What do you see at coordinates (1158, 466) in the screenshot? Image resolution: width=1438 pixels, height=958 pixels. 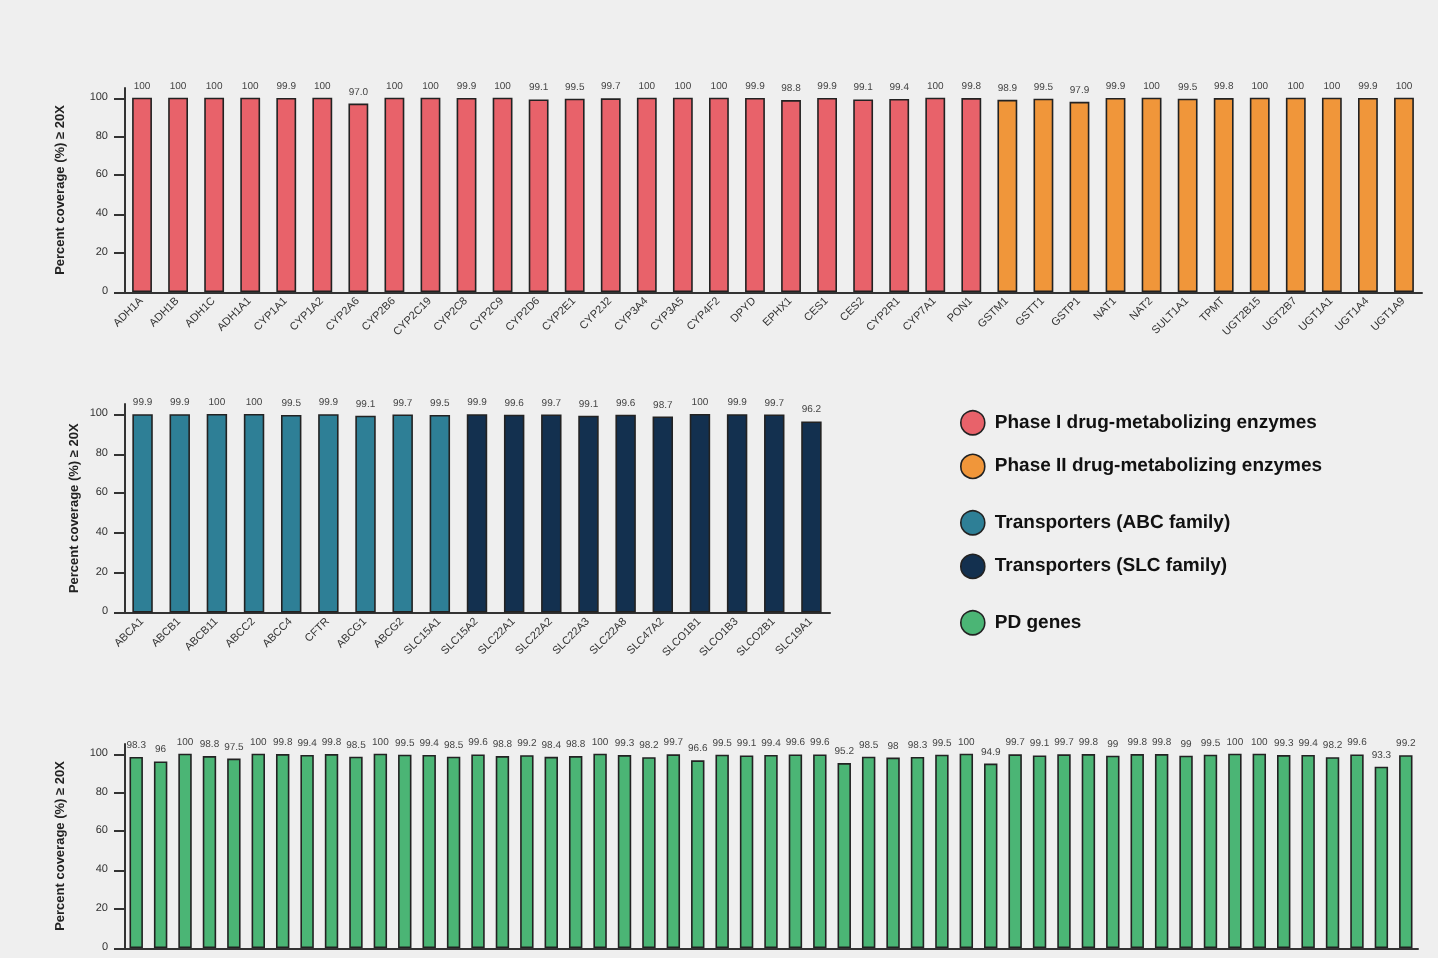 I see `legend-label: Phase II drug-metabolizing enzymes` at bounding box center [1158, 466].